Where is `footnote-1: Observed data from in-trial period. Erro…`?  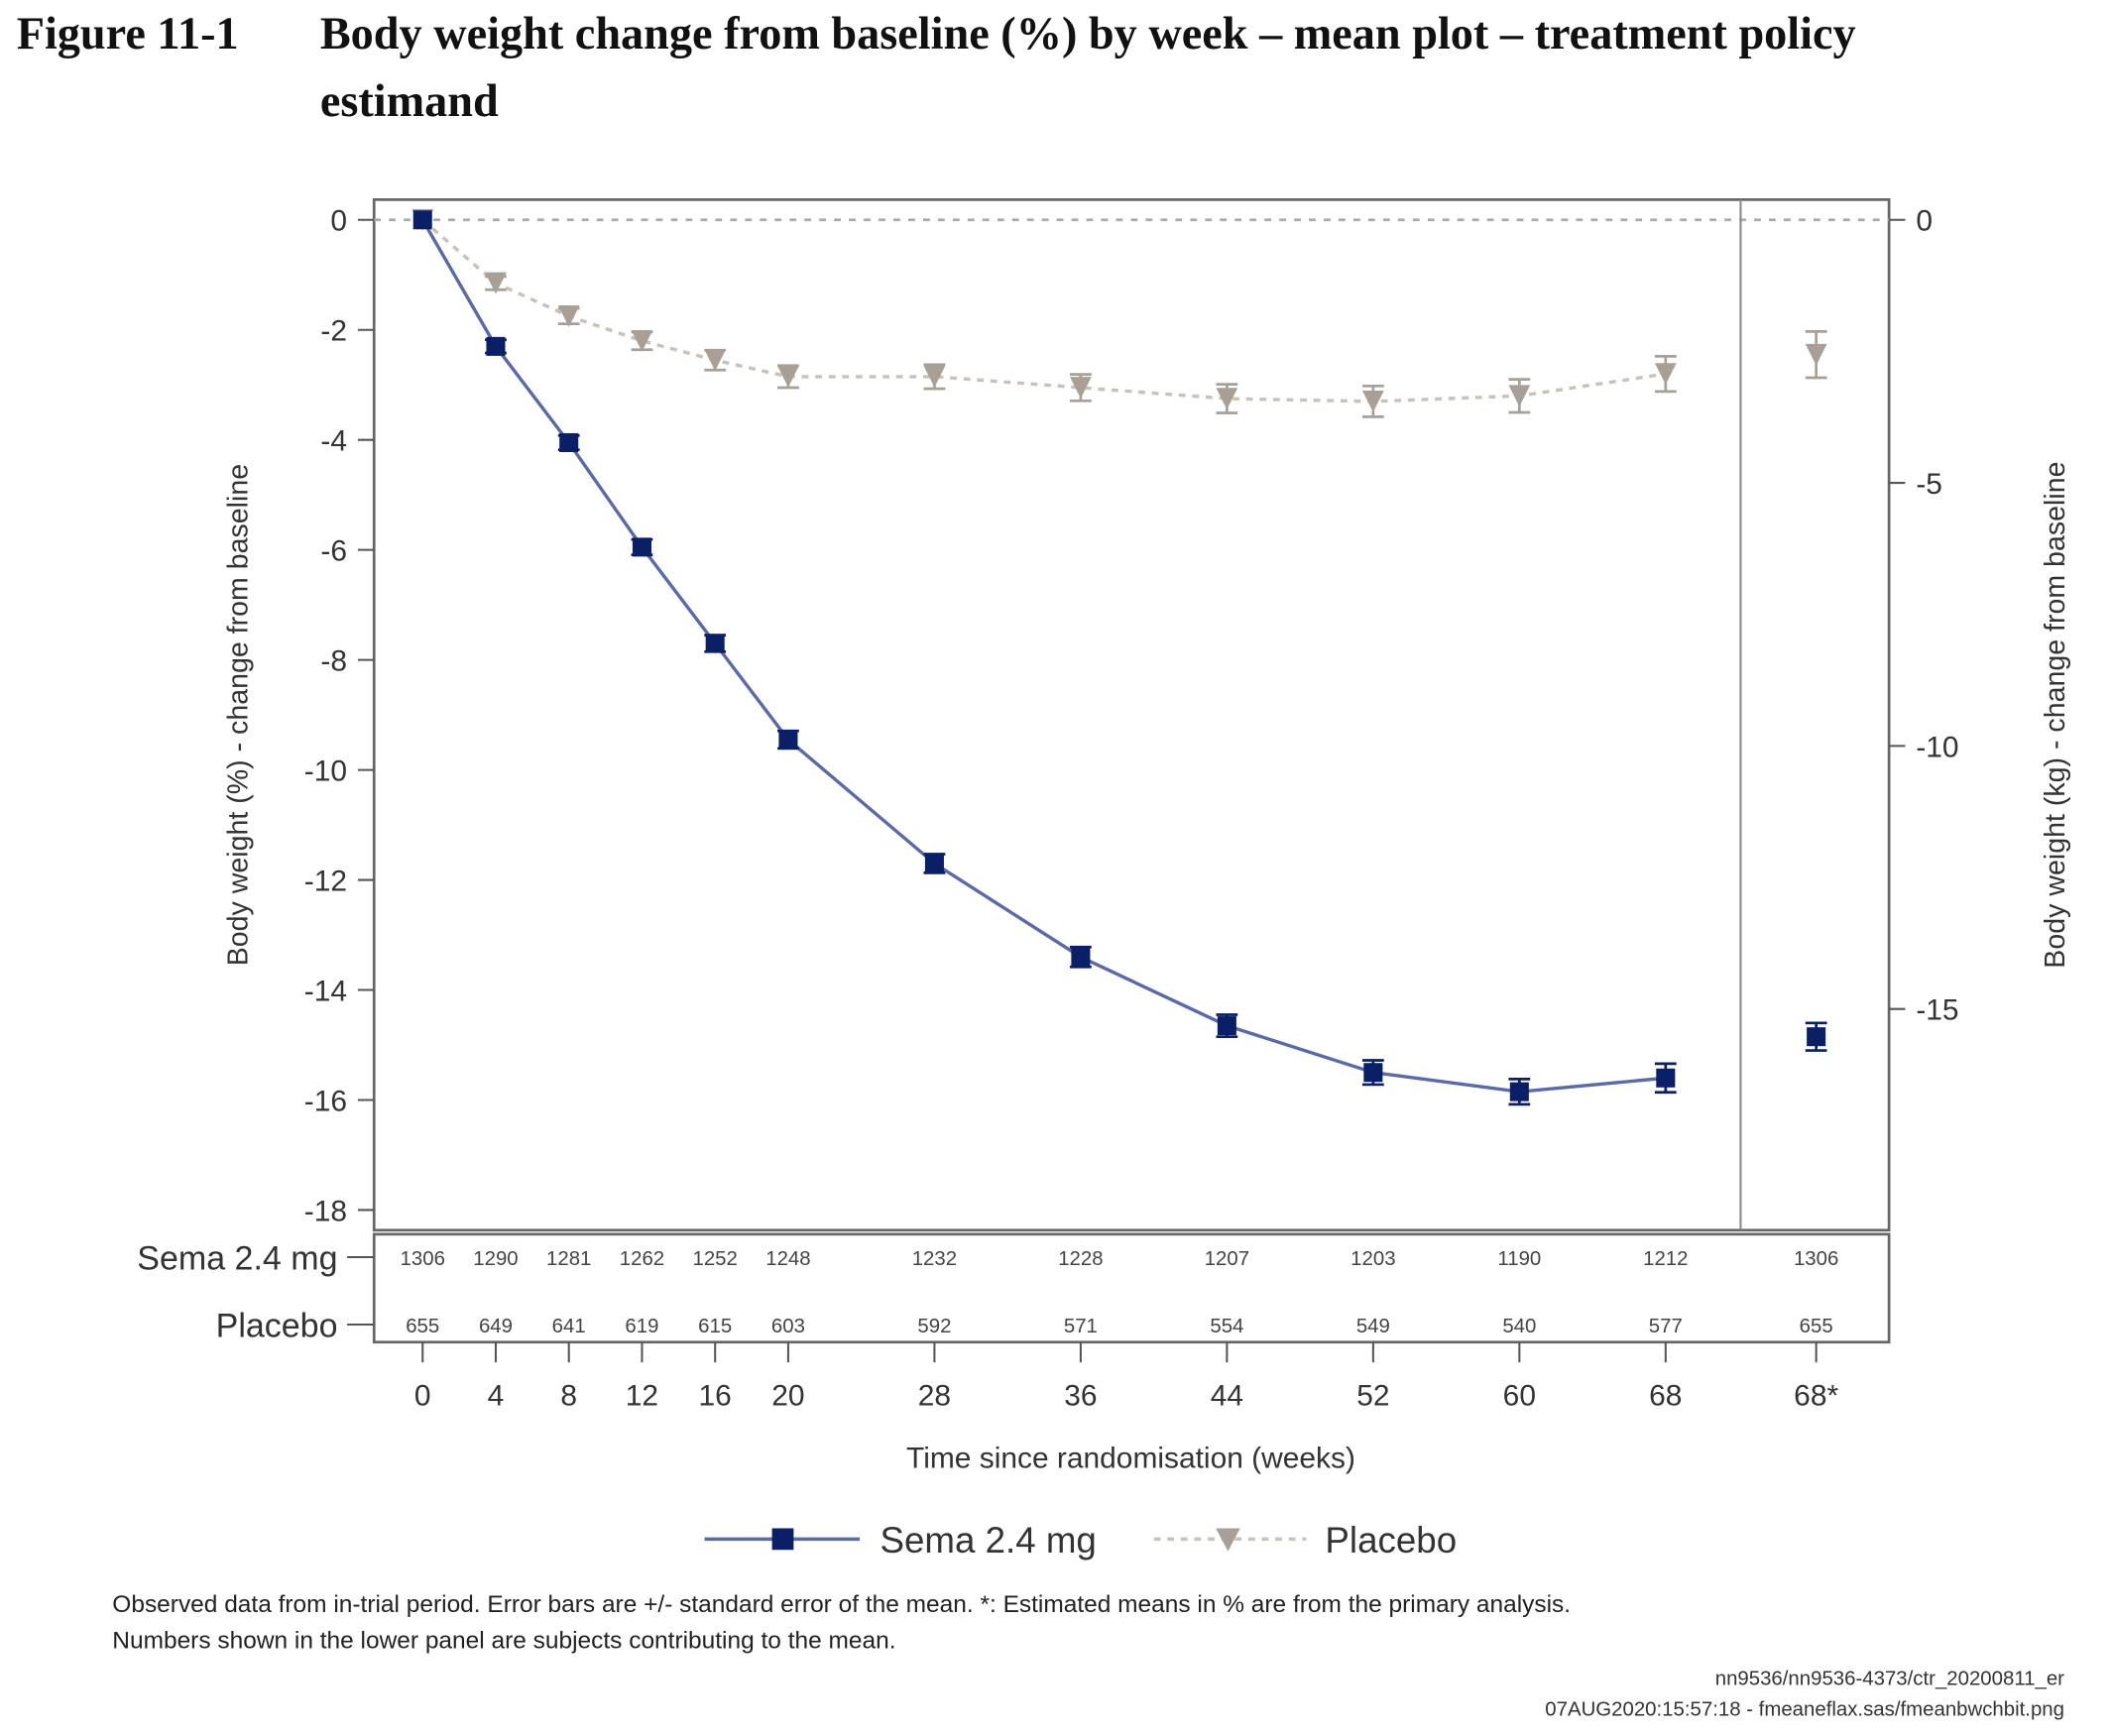 footnote-1: Observed data from in-trial period. Erro… is located at coordinates (841, 1604).